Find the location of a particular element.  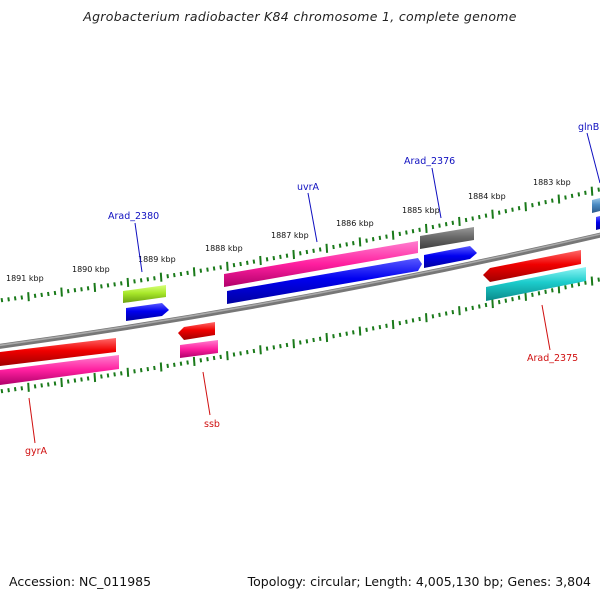

scale-label-1887: 1887 kbp is located at coordinates (290, 235).